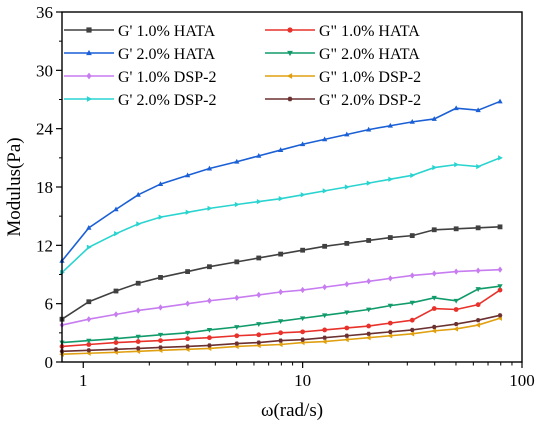 The height and width of the screenshot is (426, 550). I want to click on legend-item: G' 2.0% HATA, so click(140, 54).